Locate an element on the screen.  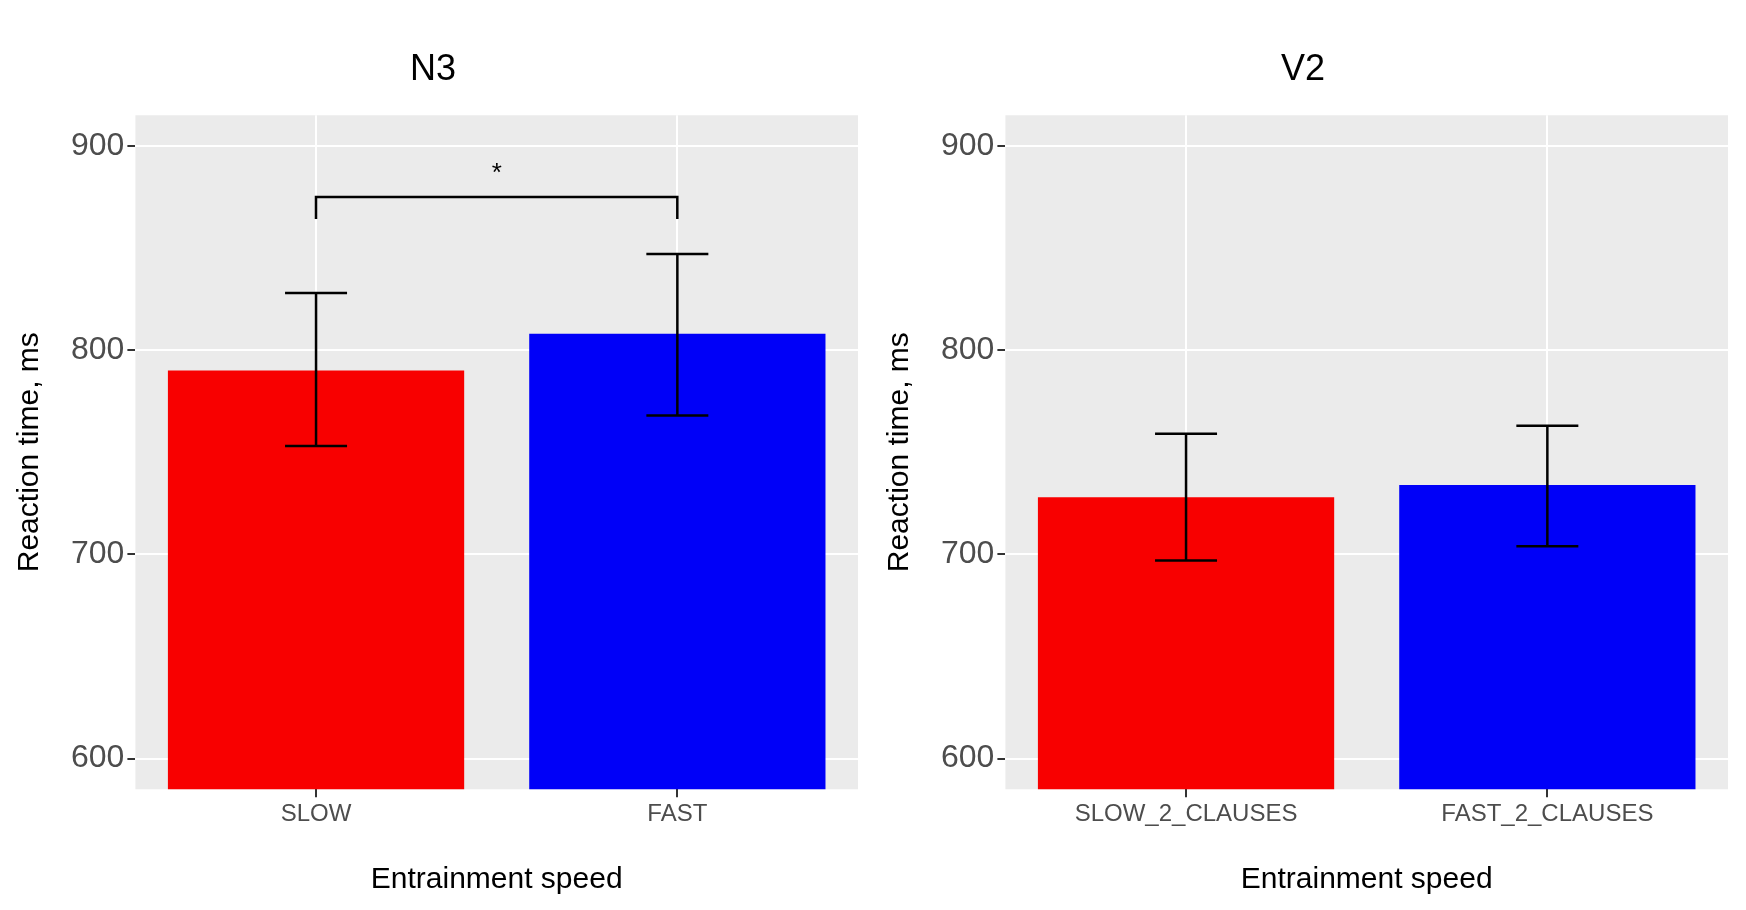
x-tick-label: FAST is located at coordinates (677, 813).